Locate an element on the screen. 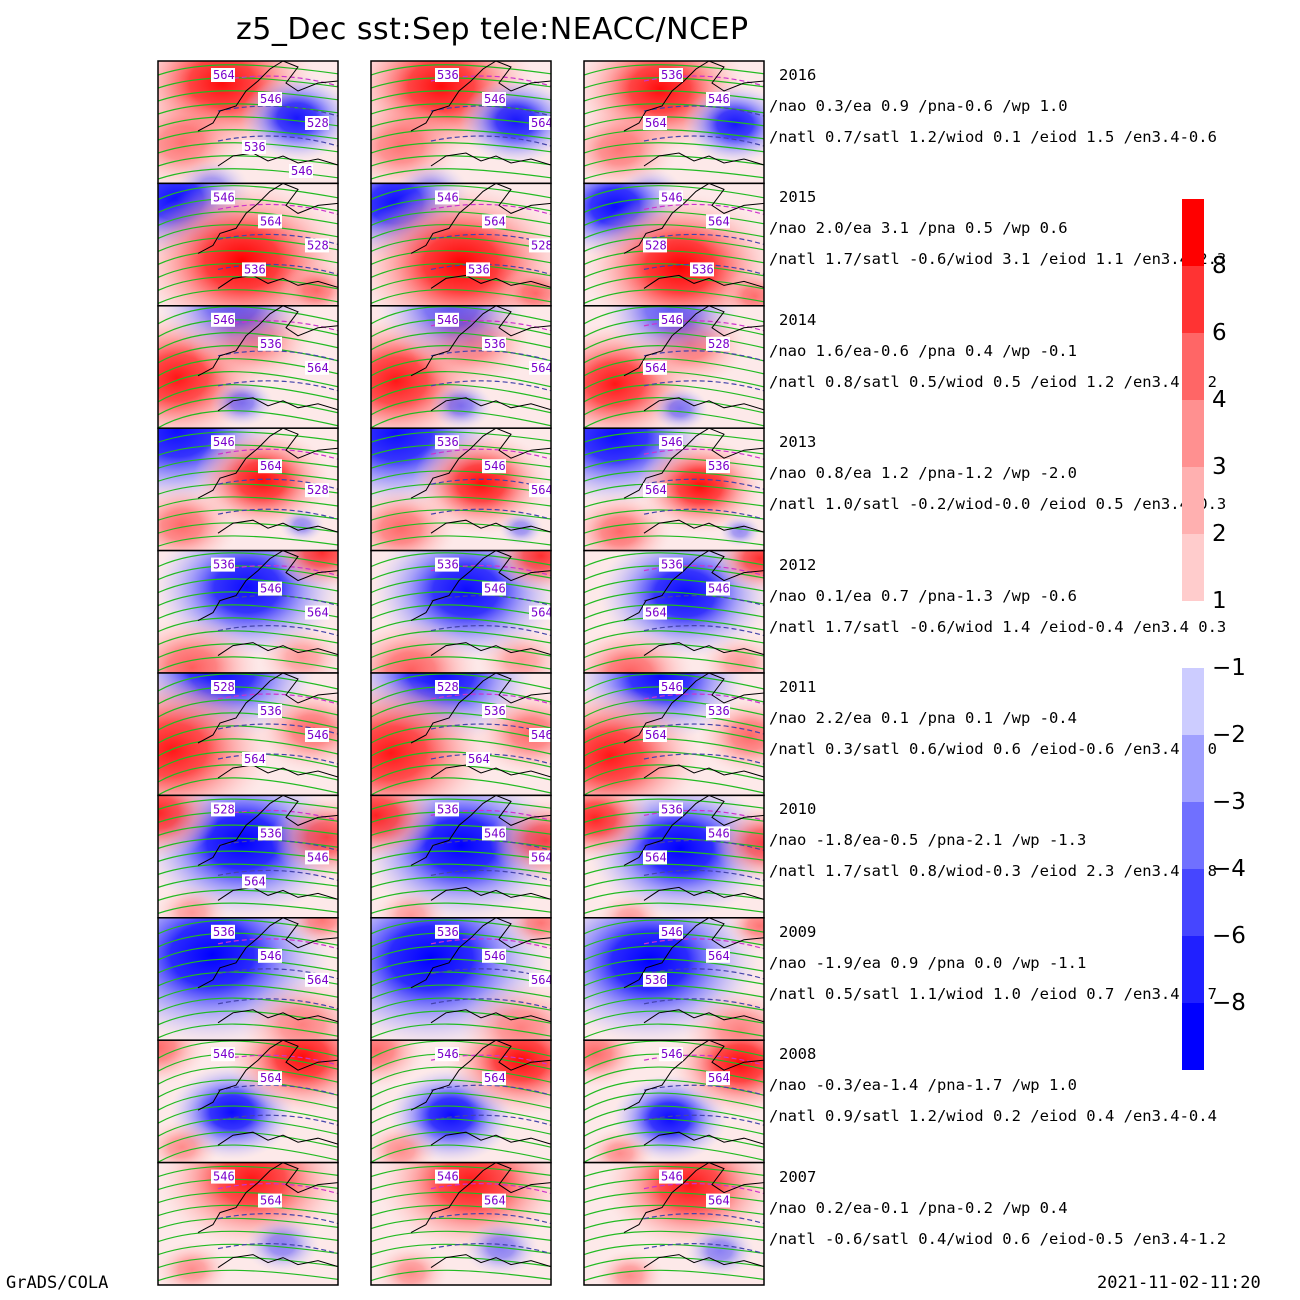  map-panel-2007-1: 546 564 is located at coordinates (248, 1223).